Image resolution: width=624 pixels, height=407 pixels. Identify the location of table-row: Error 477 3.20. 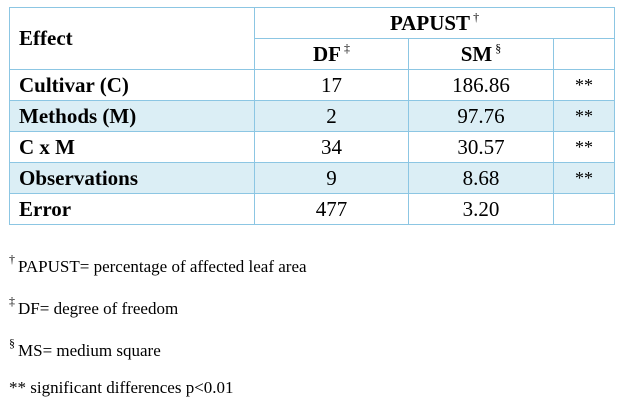
(312, 209).